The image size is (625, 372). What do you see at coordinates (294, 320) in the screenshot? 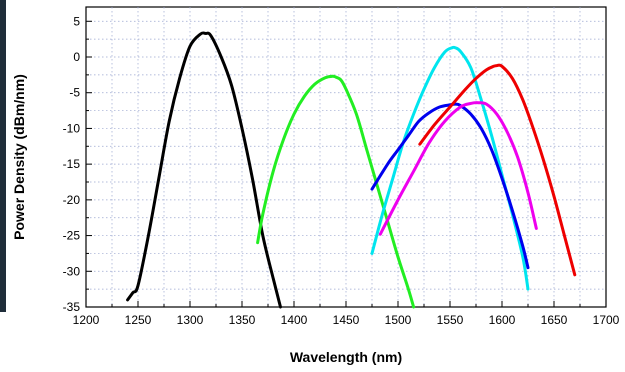
I see `x-tick-label: 1400` at bounding box center [294, 320].